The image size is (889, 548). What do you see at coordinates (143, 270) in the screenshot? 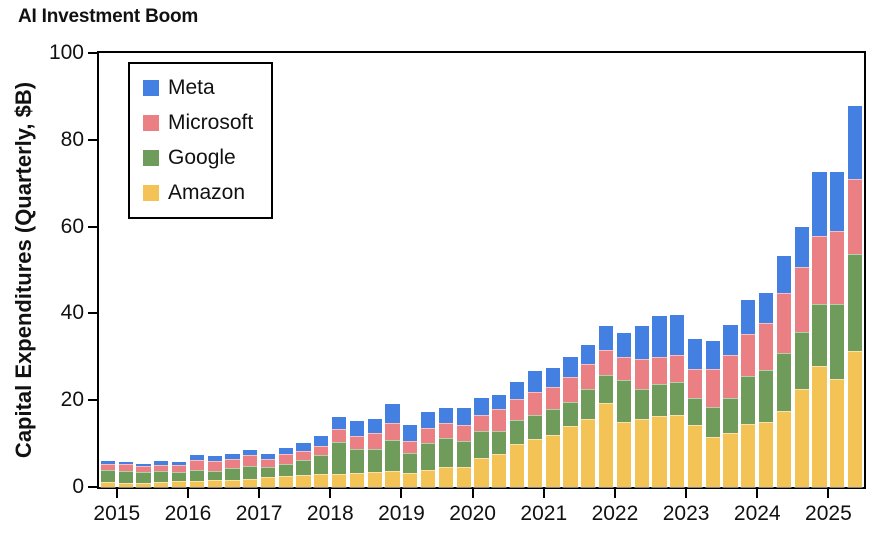
I see `bar-2015-q2` at bounding box center [143, 270].